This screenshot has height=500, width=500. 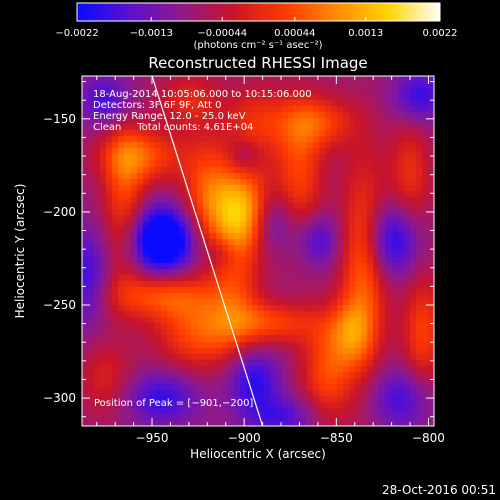 What do you see at coordinates (151, 33) in the screenshot?
I see `colorbar-tick-label: −0.0013` at bounding box center [151, 33].